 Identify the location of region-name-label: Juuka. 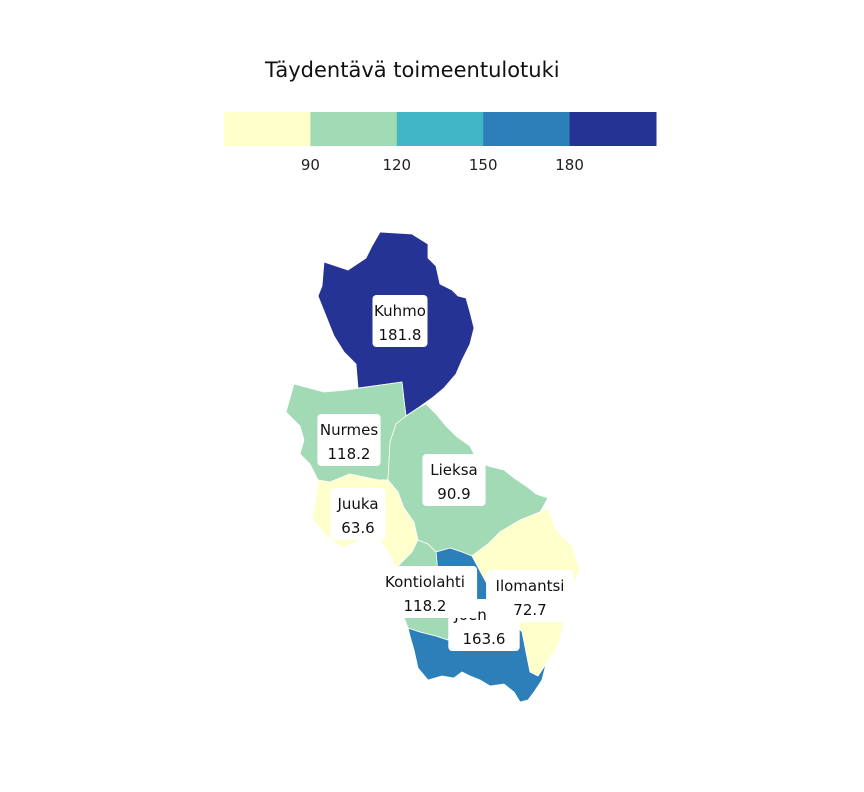
(357, 504).